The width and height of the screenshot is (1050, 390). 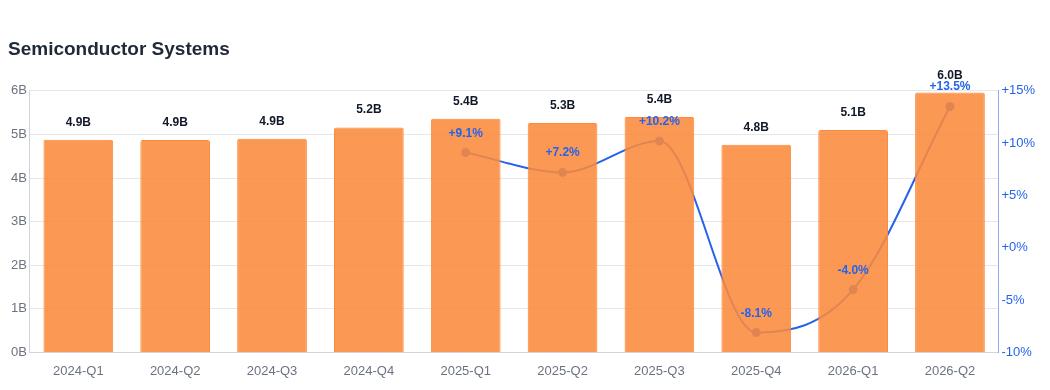 I want to click on data-label: +9.1%, so click(x=466, y=132).